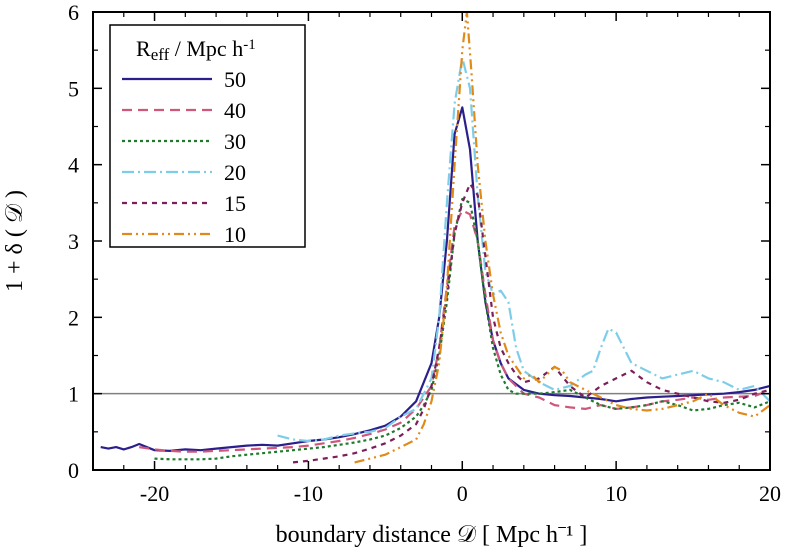 The height and width of the screenshot is (552, 789). What do you see at coordinates (73, 241) in the screenshot?
I see `y-tick-label: 3` at bounding box center [73, 241].